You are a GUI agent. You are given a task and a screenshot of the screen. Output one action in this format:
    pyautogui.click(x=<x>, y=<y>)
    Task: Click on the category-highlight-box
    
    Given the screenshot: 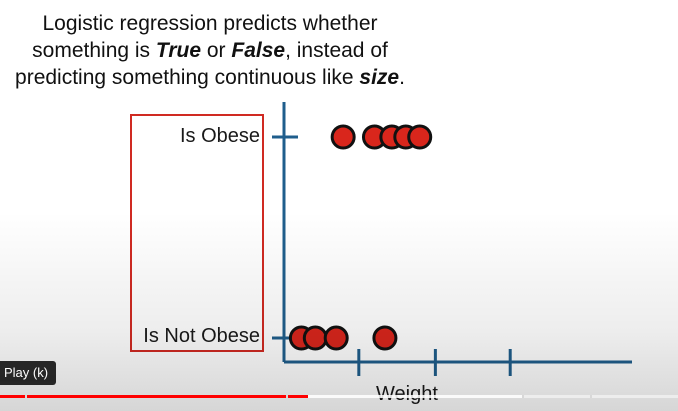 What is the action you would take?
    pyautogui.click(x=197, y=233)
    